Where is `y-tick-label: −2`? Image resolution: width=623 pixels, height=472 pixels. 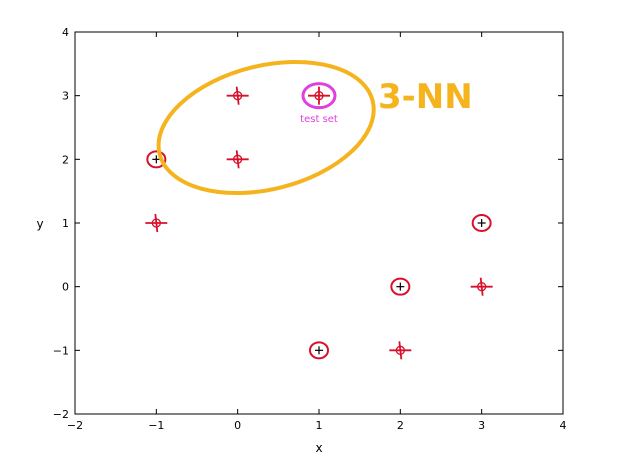 y-tick-label: −2 is located at coordinates (61, 414).